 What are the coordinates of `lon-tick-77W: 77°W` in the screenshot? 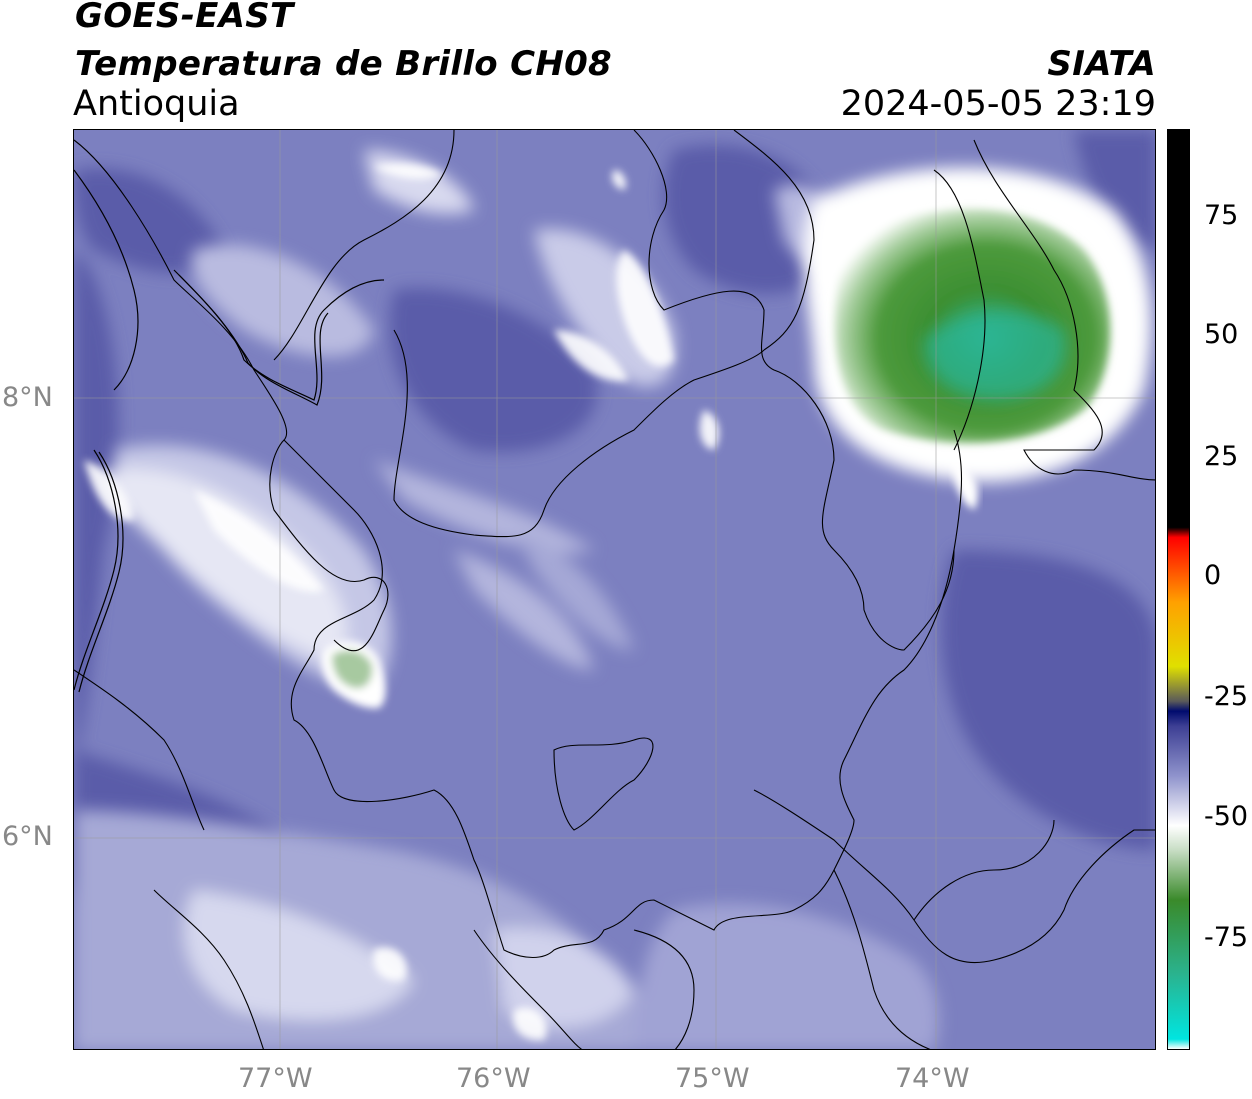 It's located at (275, 1078).